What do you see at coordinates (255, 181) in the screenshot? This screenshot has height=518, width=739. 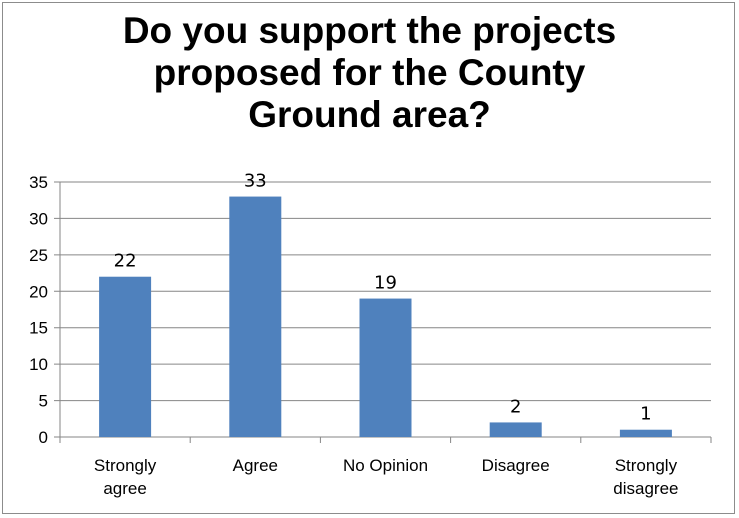 I see `data-label: 33` at bounding box center [255, 181].